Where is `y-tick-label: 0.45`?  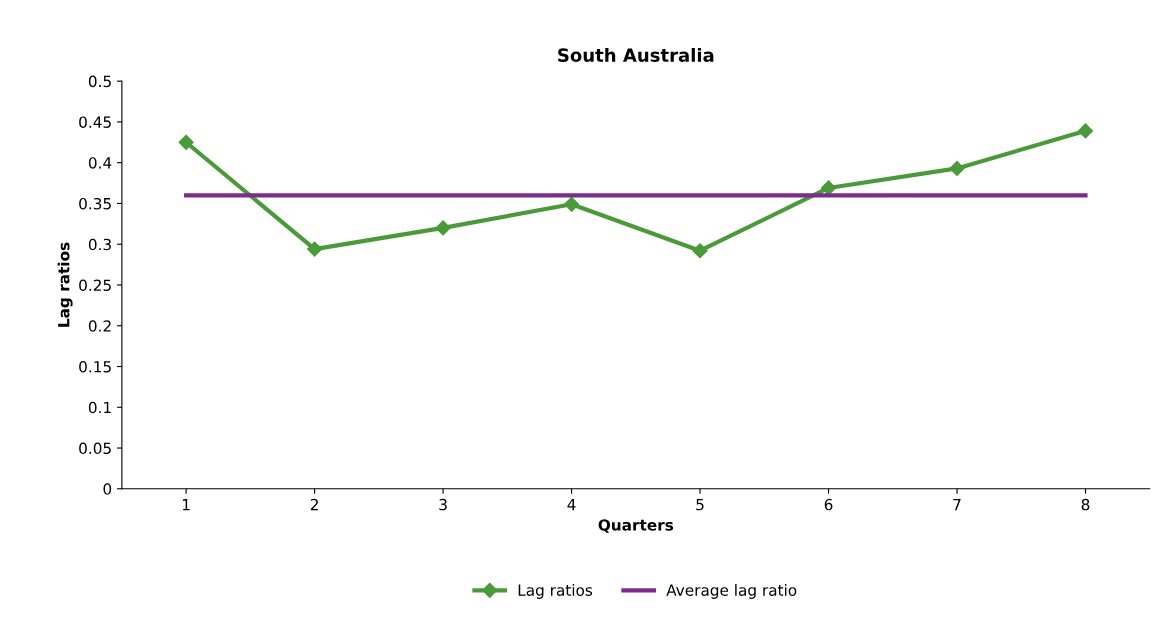 y-tick-label: 0.45 is located at coordinates (95, 122).